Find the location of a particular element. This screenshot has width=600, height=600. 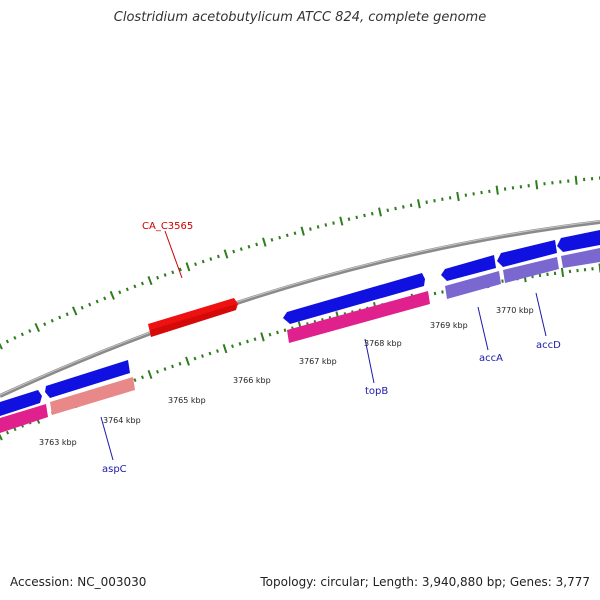

accession-label: Accession: NC_003030 is located at coordinates (78, 582).